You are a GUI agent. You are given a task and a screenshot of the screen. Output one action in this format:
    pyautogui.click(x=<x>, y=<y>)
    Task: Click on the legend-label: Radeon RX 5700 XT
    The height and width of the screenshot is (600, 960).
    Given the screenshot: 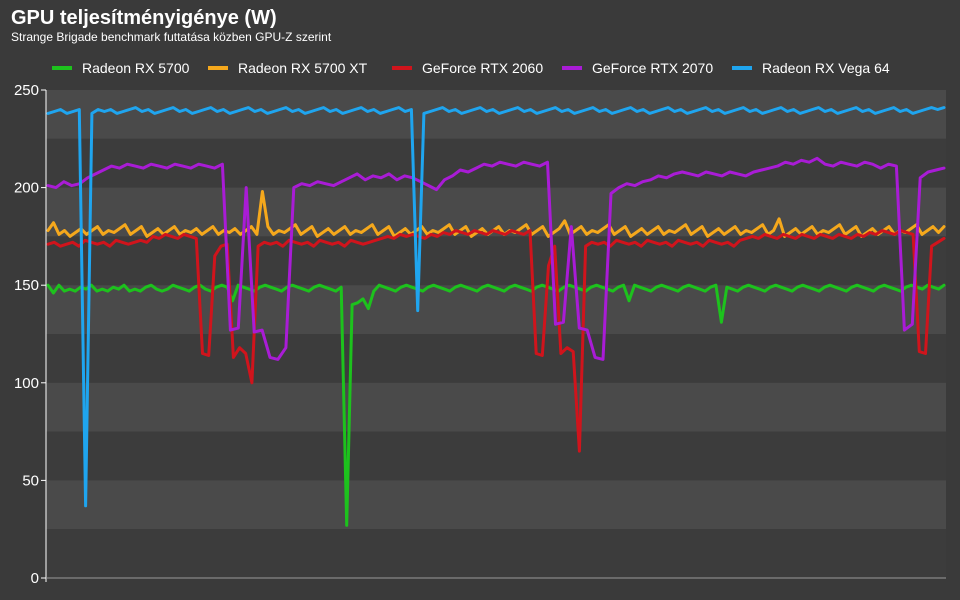 What is the action you would take?
    pyautogui.click(x=303, y=68)
    